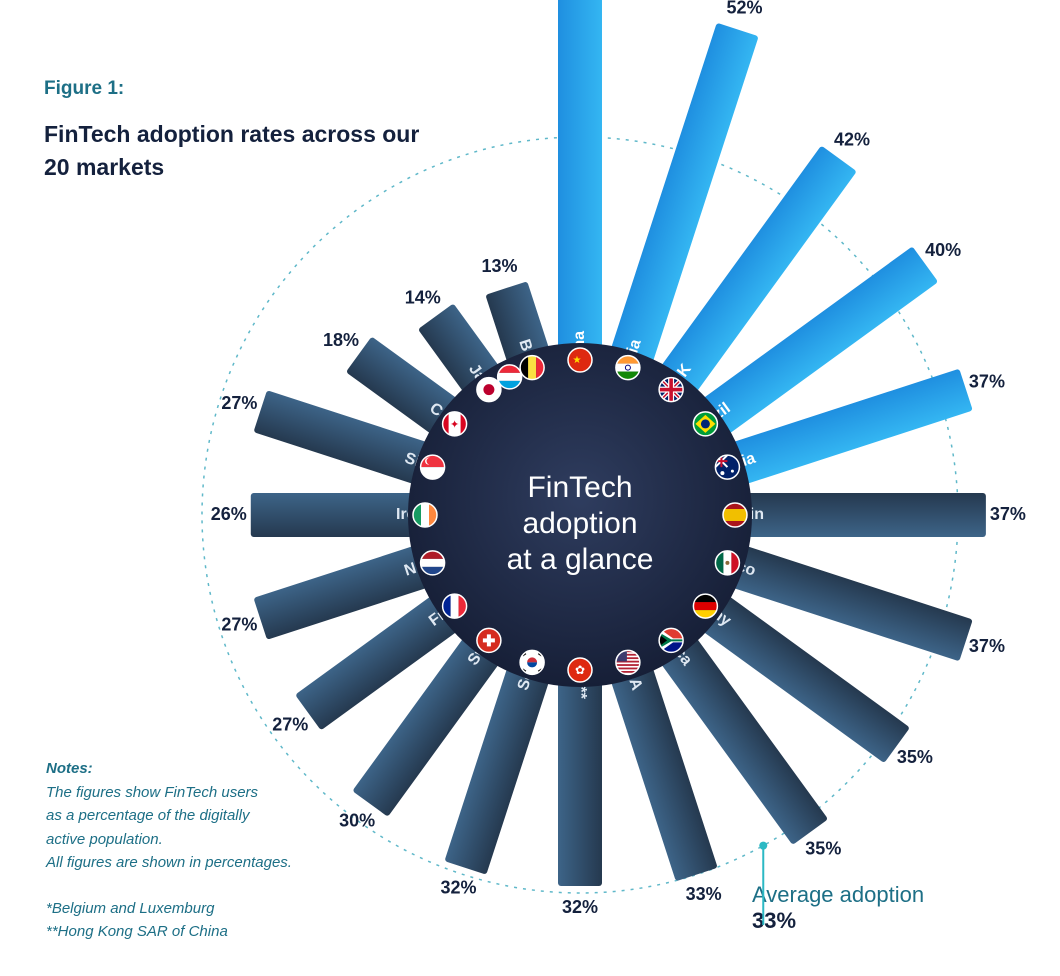 This screenshot has width=1060, height=976. I want to click on mexico-flag-icon, so click(727, 562).